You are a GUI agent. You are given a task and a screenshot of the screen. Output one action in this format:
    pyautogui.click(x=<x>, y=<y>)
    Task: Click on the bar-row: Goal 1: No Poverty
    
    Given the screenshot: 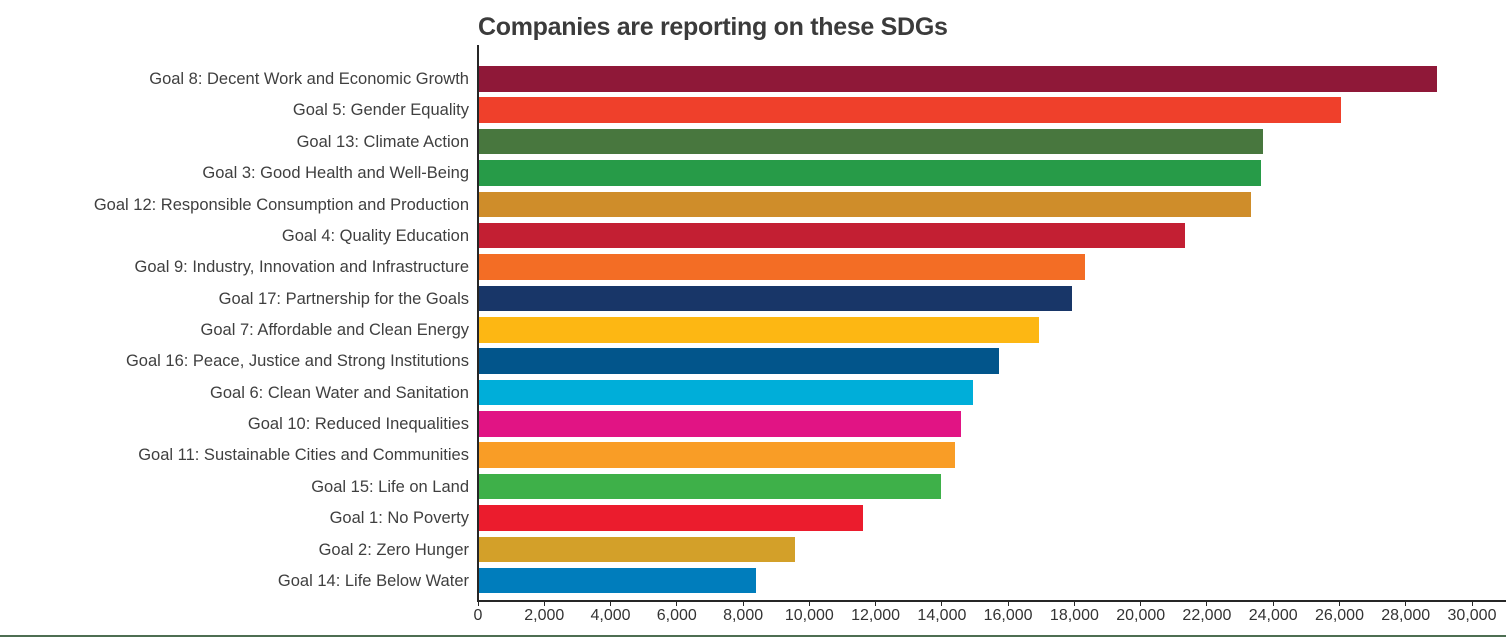 What is the action you would take?
    pyautogui.click(x=753, y=518)
    